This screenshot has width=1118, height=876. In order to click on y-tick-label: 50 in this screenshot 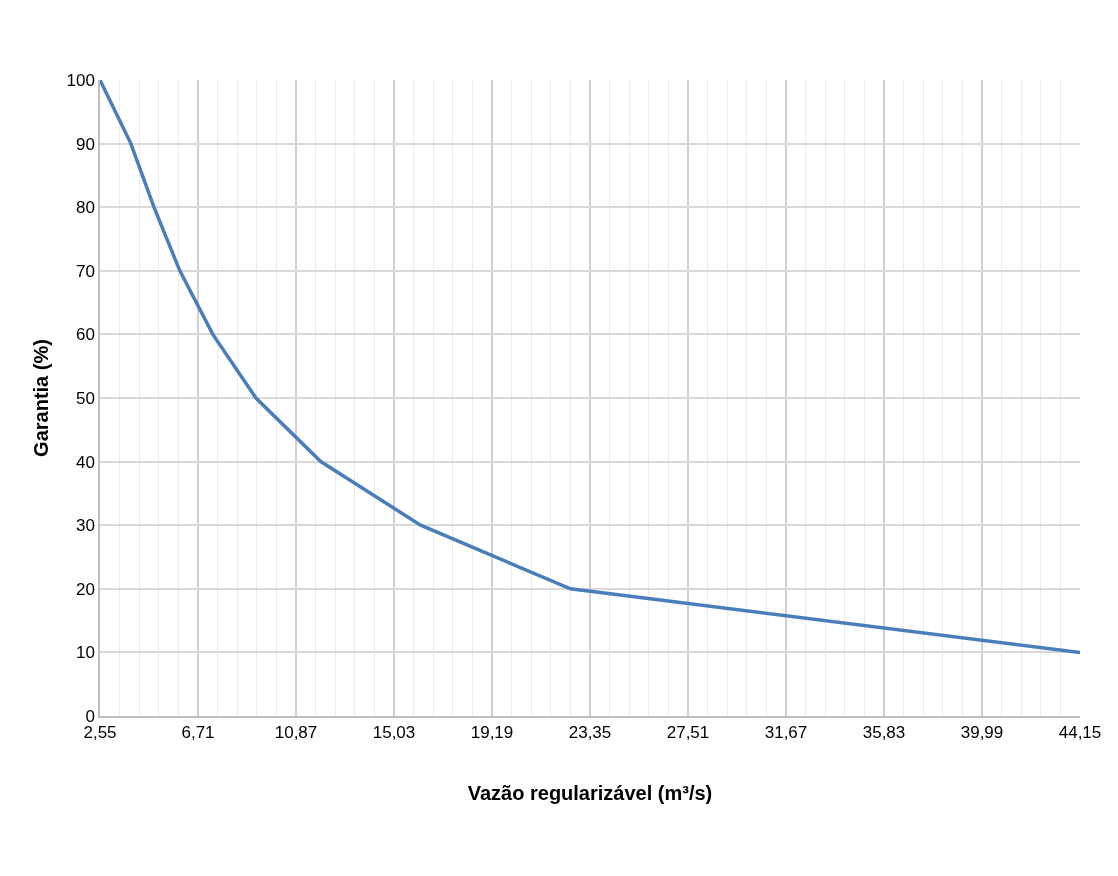, I will do `click(85, 398)`.